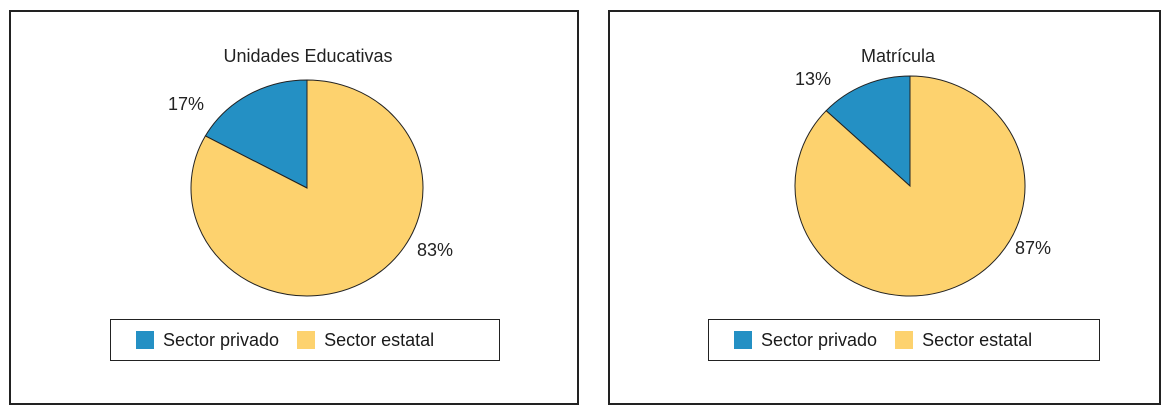  Describe the element at coordinates (186, 104) in the screenshot. I see `data-label-privado: 17%` at that location.